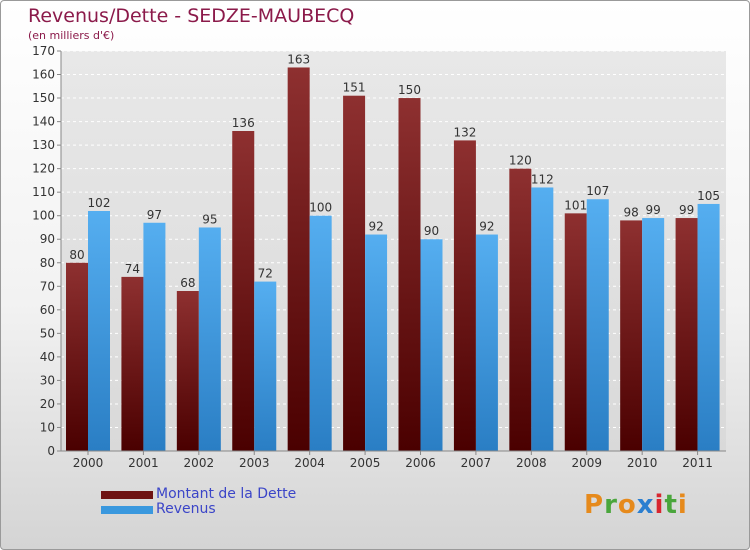  I want to click on y-tick-label: 50, so click(47, 333).